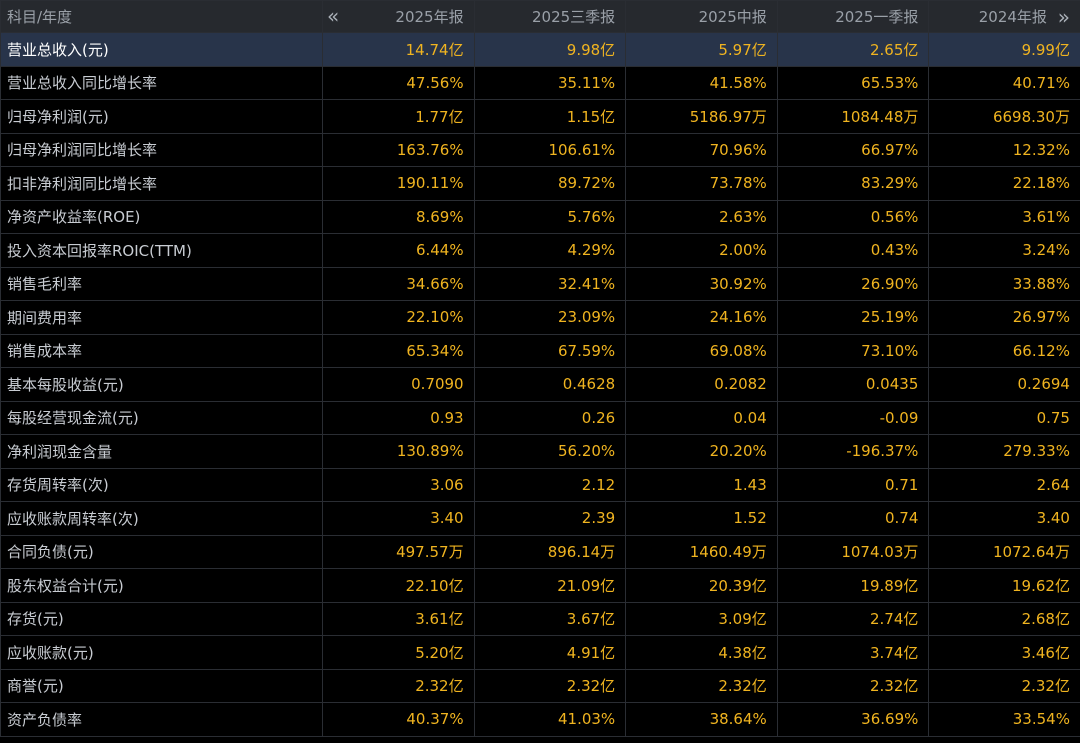  Describe the element at coordinates (333, 16) in the screenshot. I see `prev-periods-icon: «` at that location.